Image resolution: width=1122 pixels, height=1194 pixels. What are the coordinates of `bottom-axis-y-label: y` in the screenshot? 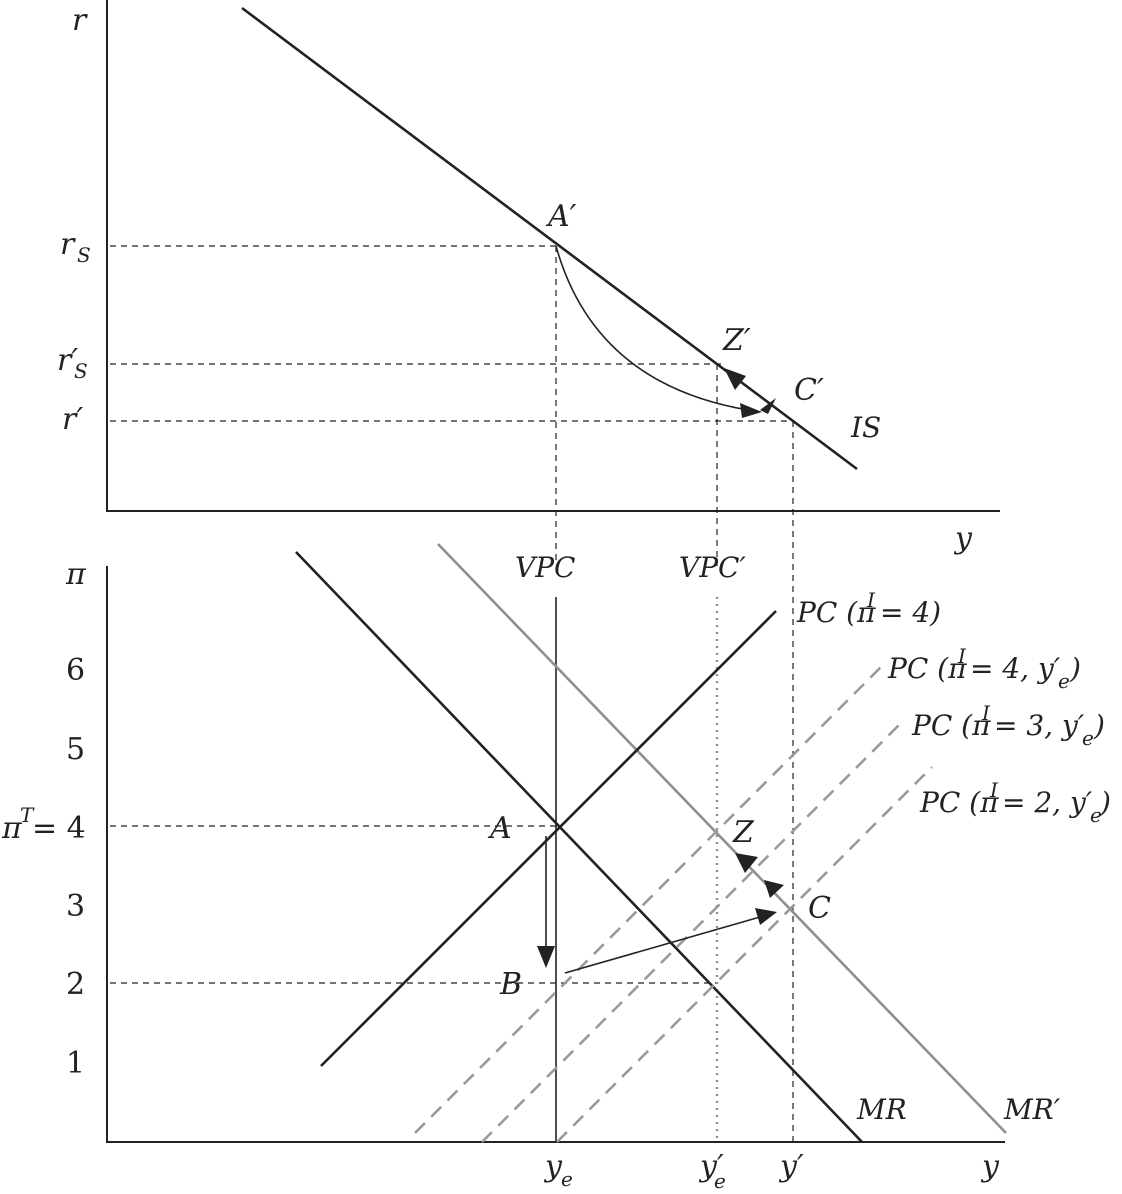 It's located at (990, 1166).